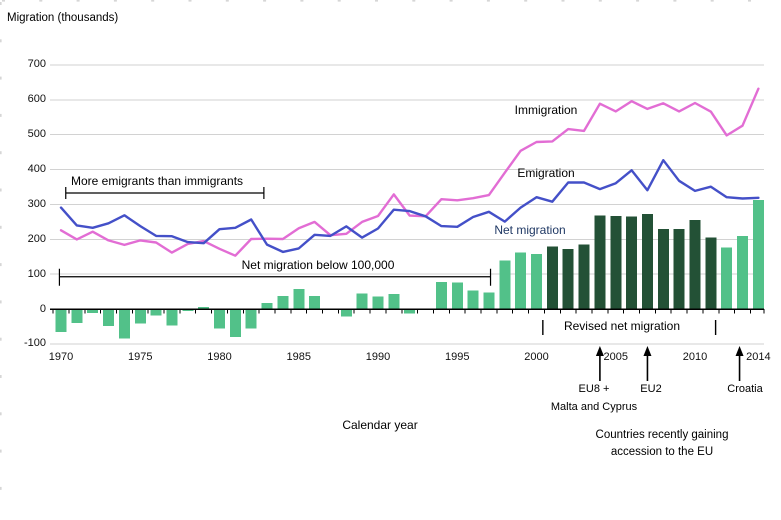  What do you see at coordinates (711, 273) in the screenshot?
I see `net-migration-bar-2011` at bounding box center [711, 273].